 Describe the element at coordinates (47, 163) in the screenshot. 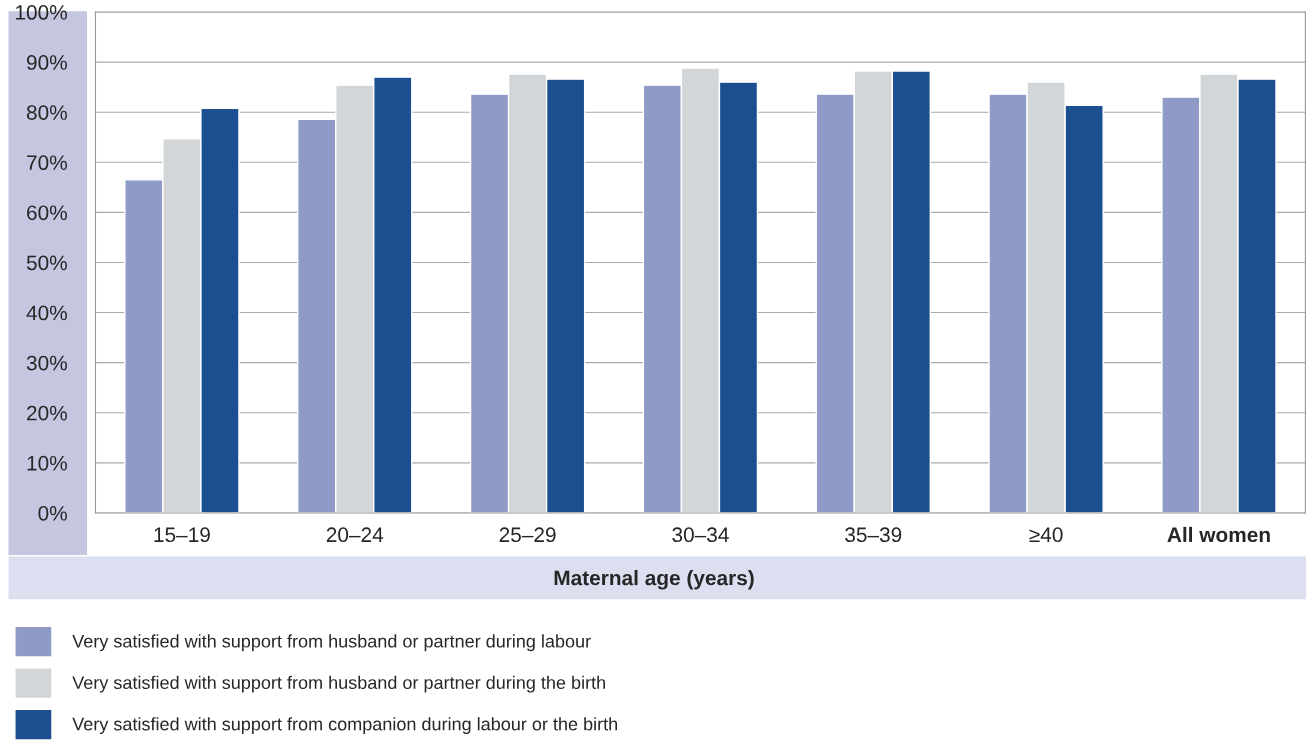

I see `y-tick-label: 70%` at that location.